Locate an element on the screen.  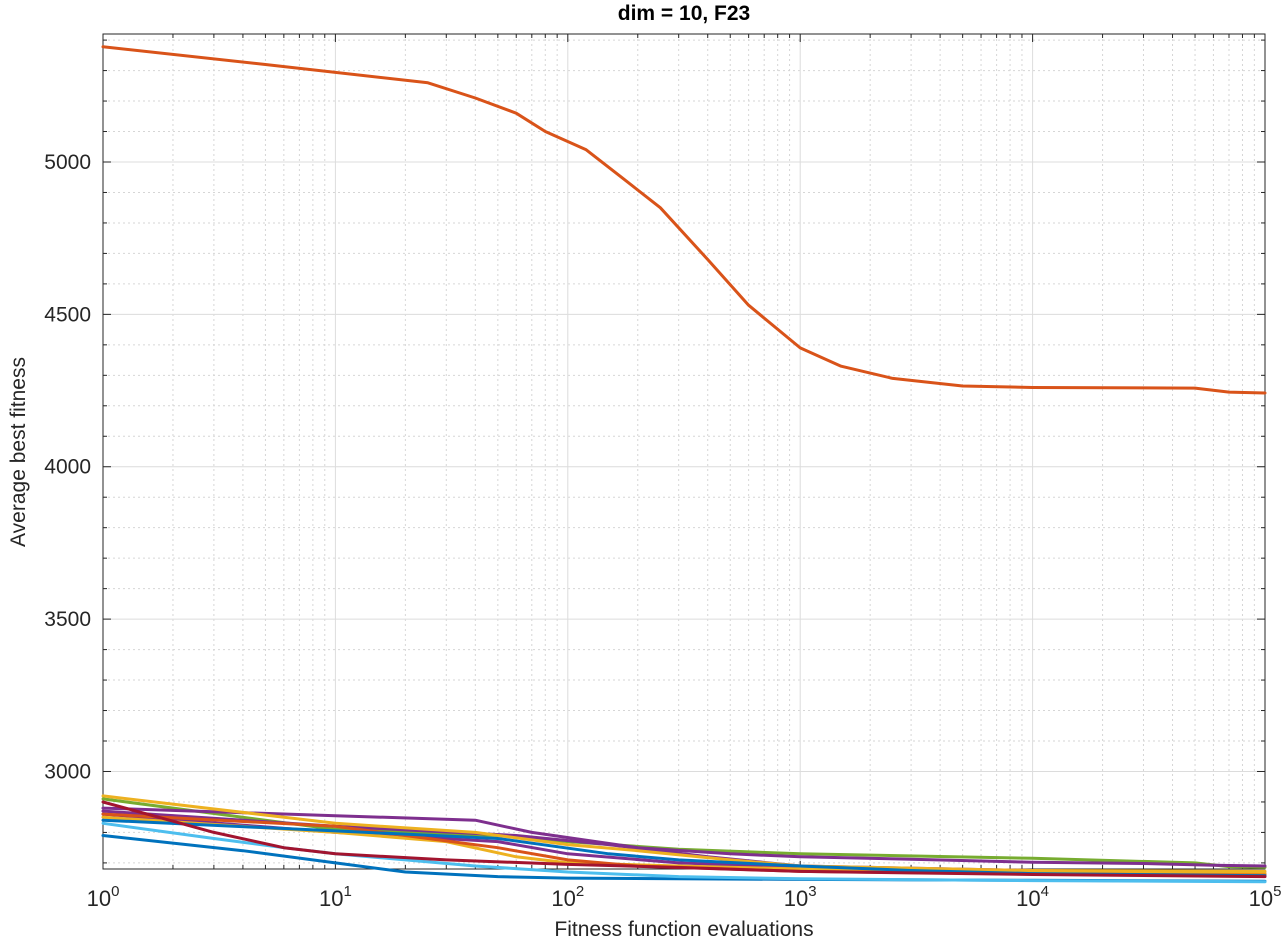
x-tick-label: 10⁰ is located at coordinates (103, 897).